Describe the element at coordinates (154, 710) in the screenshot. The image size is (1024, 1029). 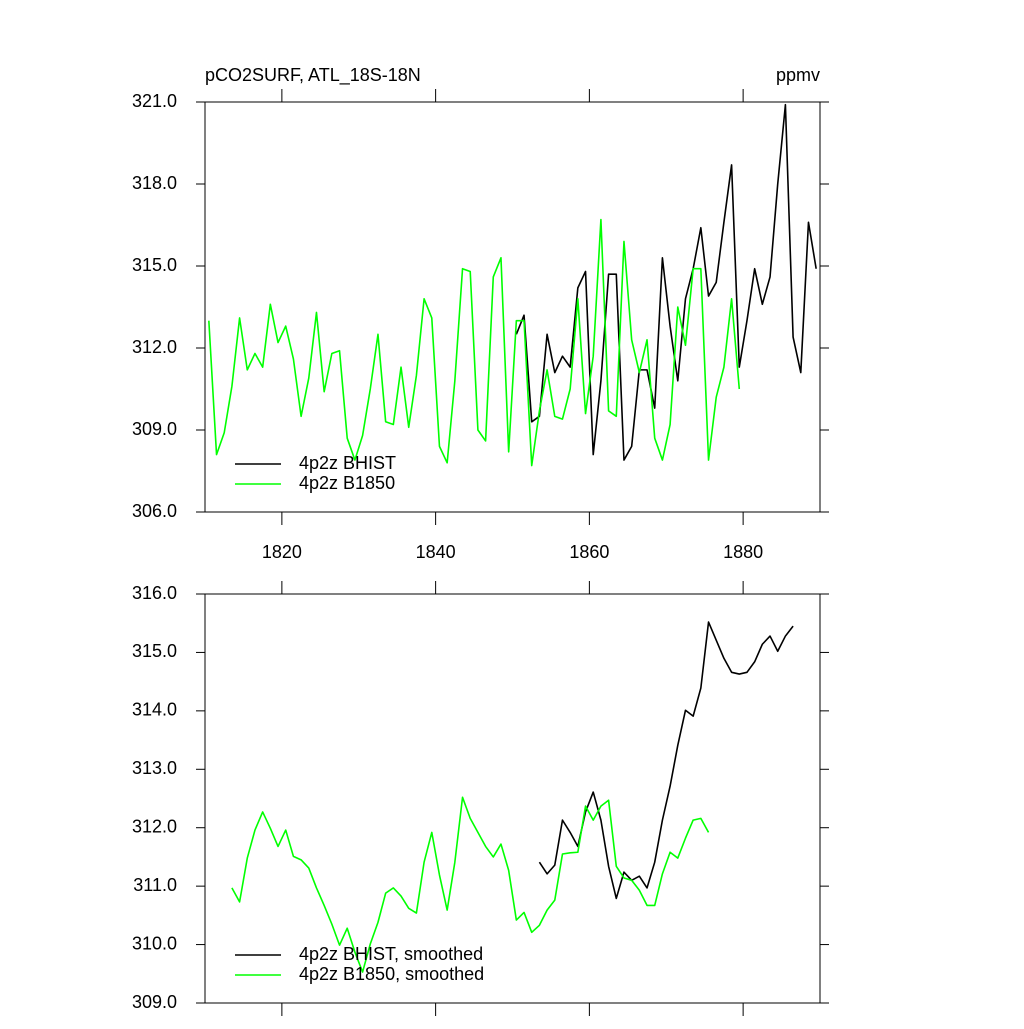
I see `y-tick-label: 314.0` at that location.